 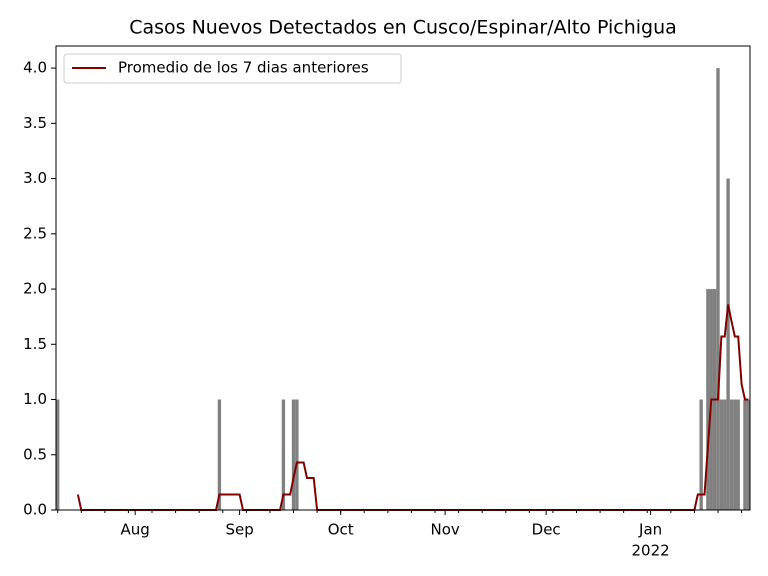 I want to click on x-tick-label: Jan, so click(x=650, y=530).